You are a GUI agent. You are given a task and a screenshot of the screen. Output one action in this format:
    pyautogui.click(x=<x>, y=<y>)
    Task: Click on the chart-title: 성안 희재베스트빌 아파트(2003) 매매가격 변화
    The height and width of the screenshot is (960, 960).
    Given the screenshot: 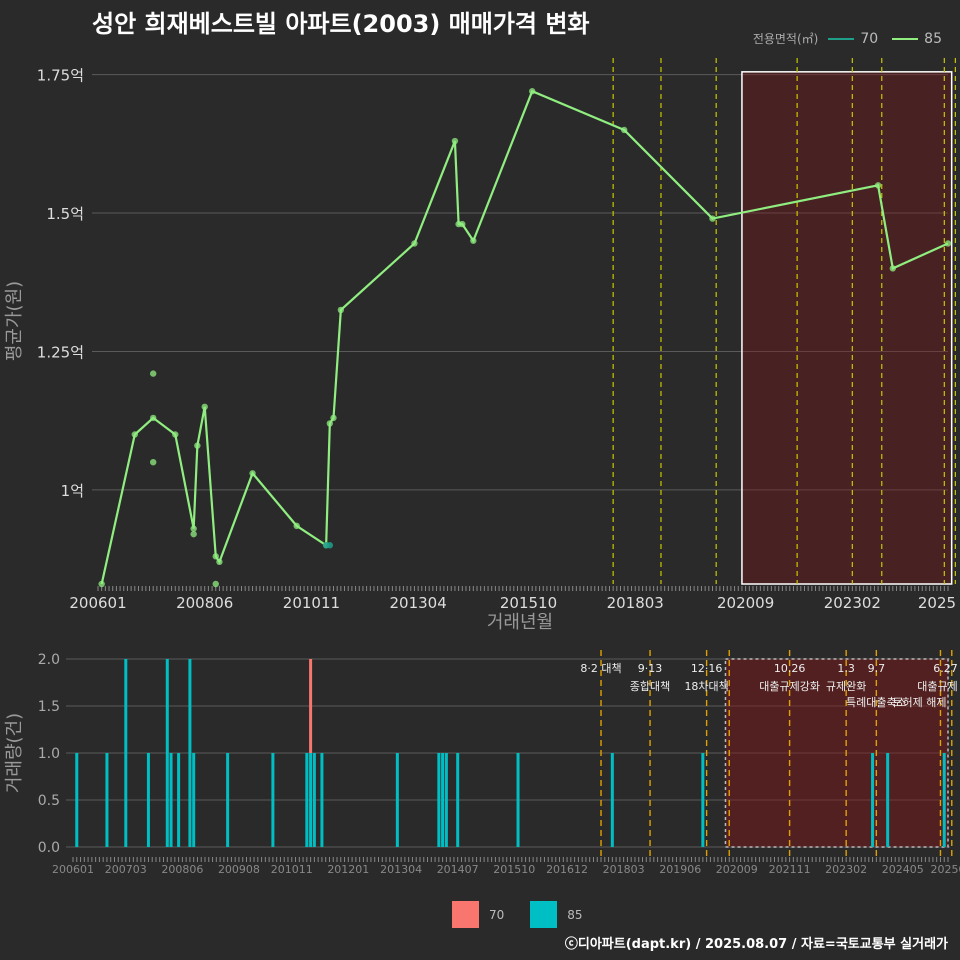 What is the action you would take?
    pyautogui.click(x=341, y=24)
    